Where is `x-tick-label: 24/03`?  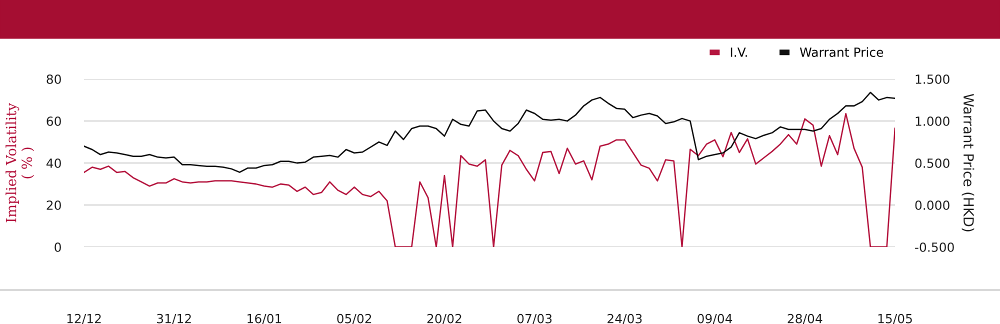
x-tick-label: 24/03 is located at coordinates (625, 319).